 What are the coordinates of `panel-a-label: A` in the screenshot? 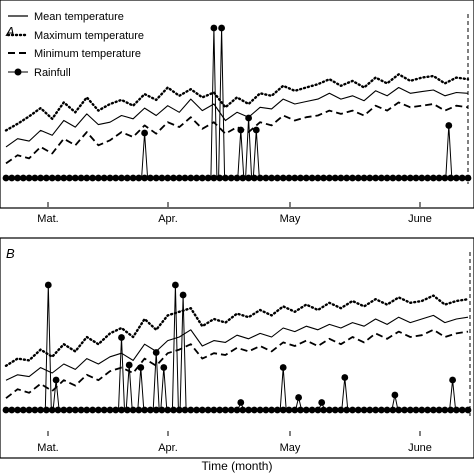 It's located at (10, 31).